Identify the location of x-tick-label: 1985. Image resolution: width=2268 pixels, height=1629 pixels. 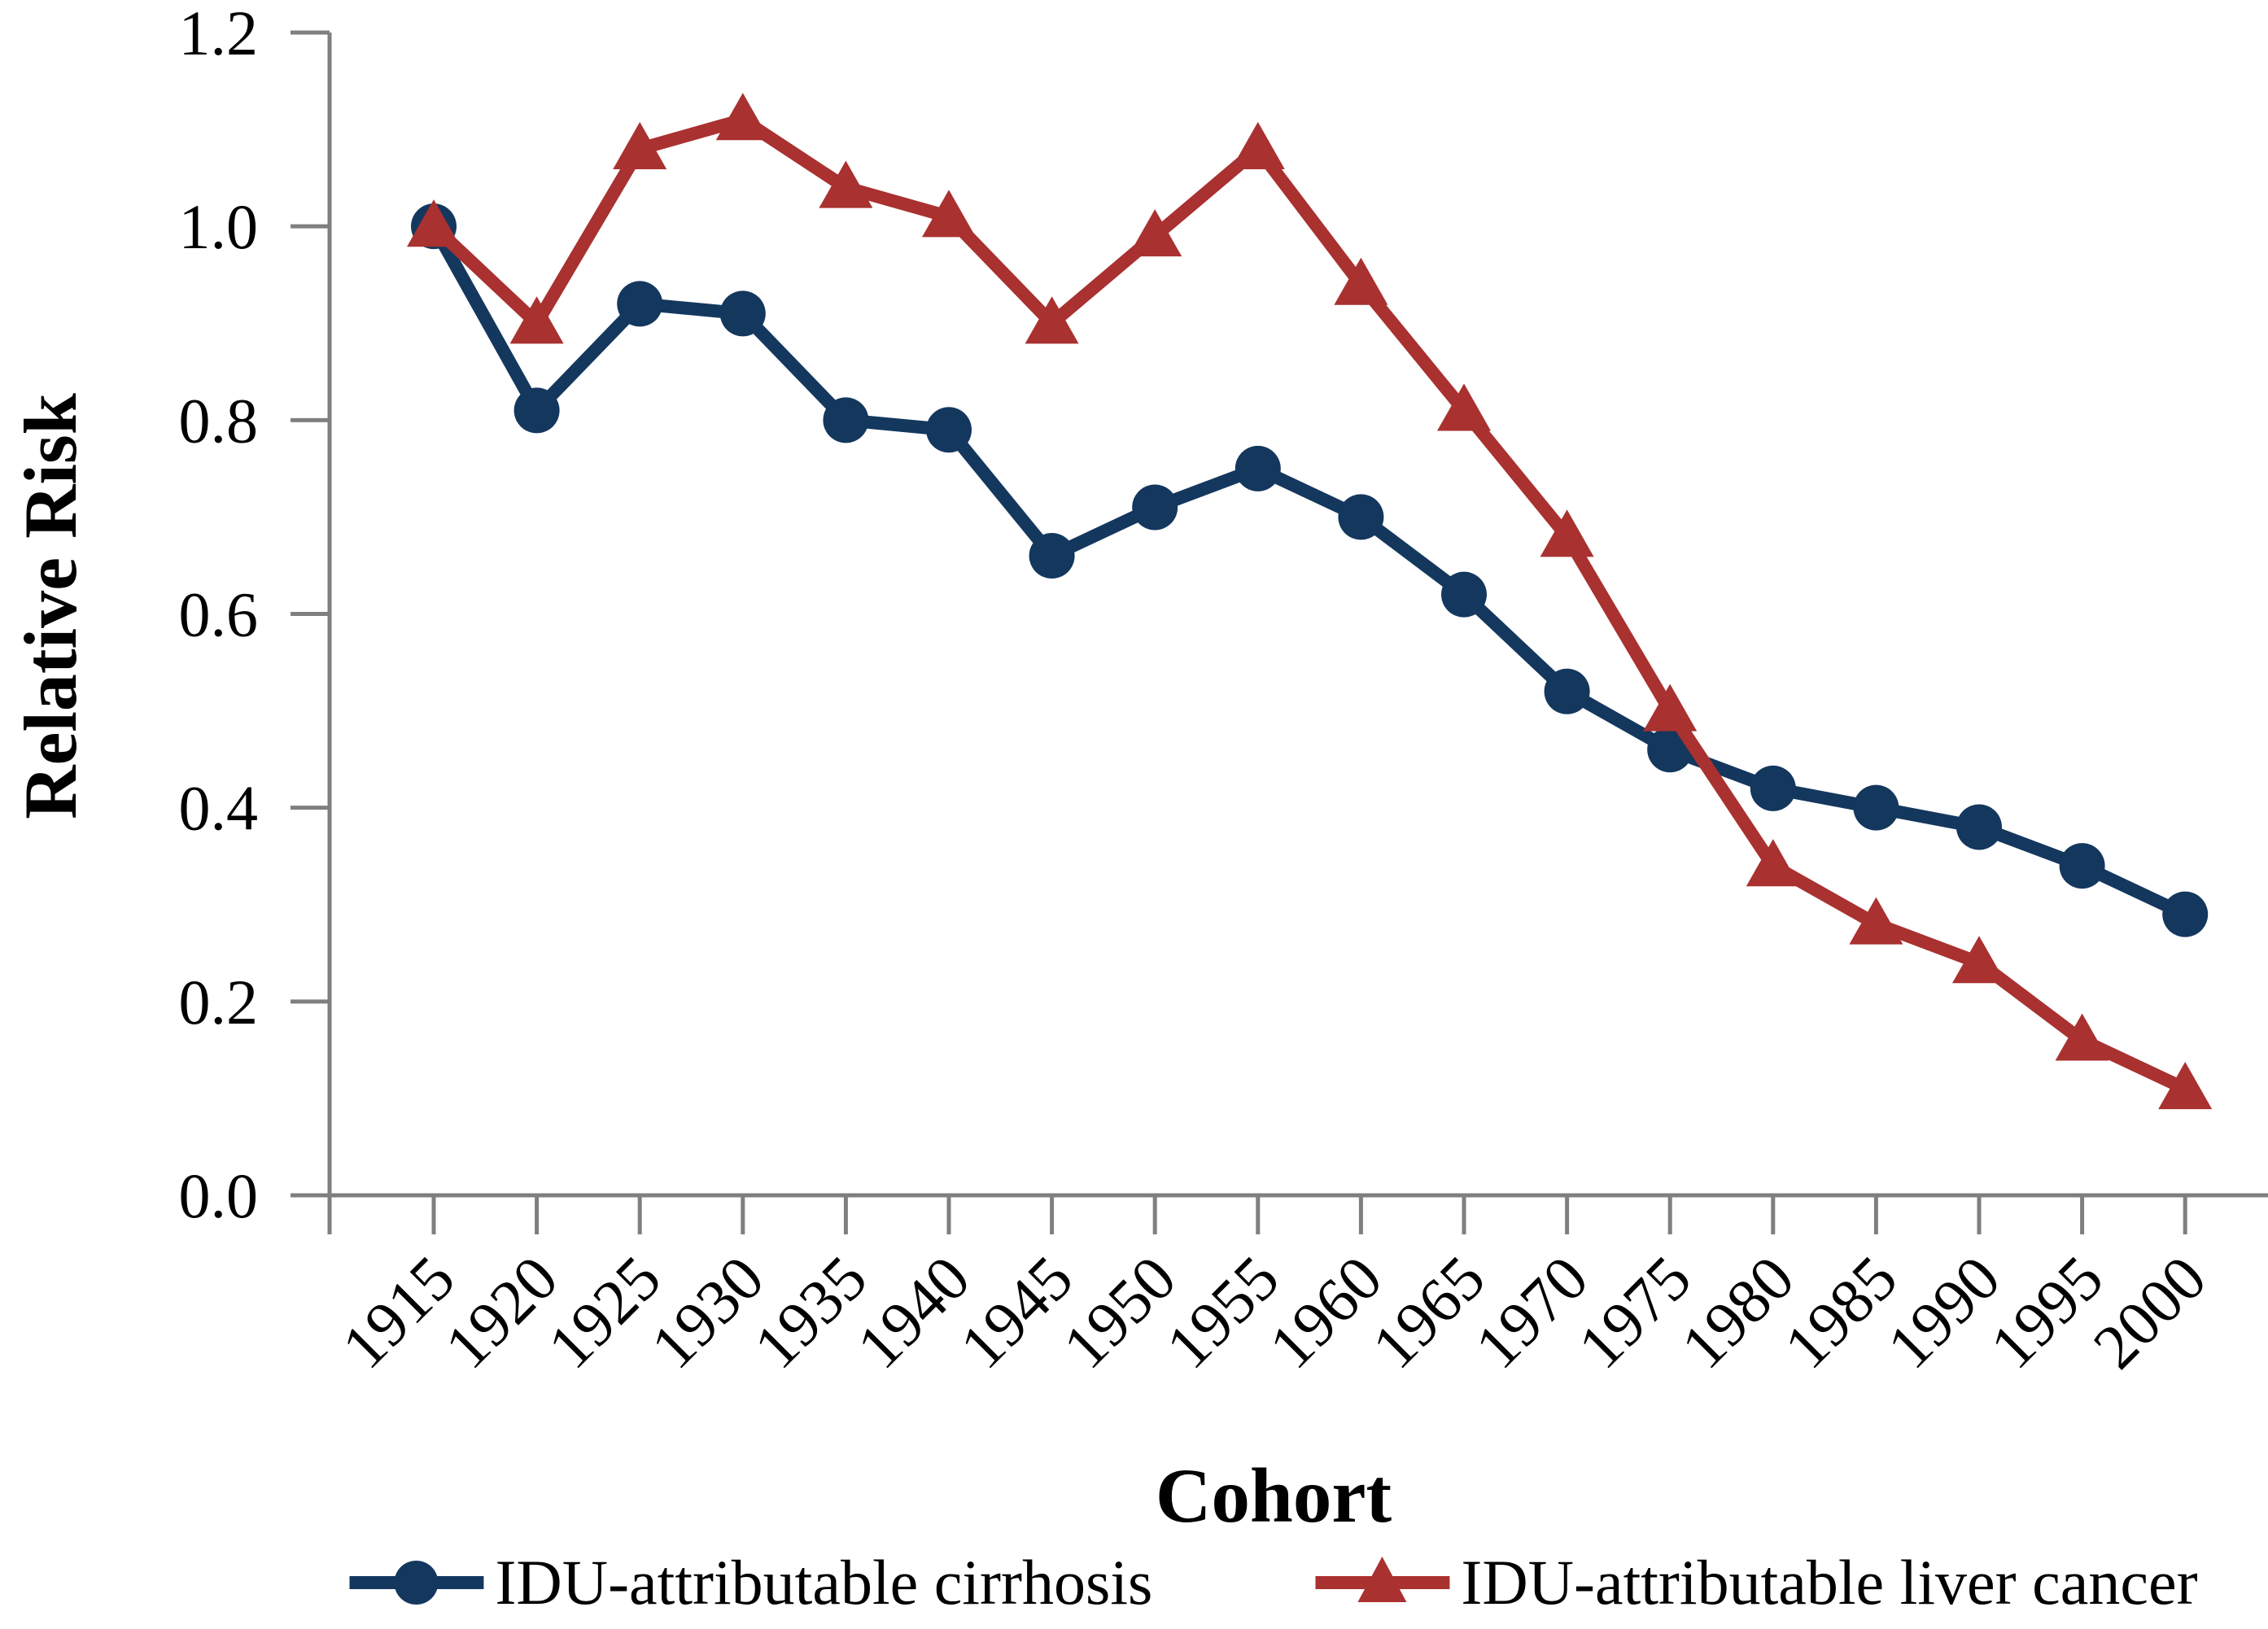
(1841, 1312).